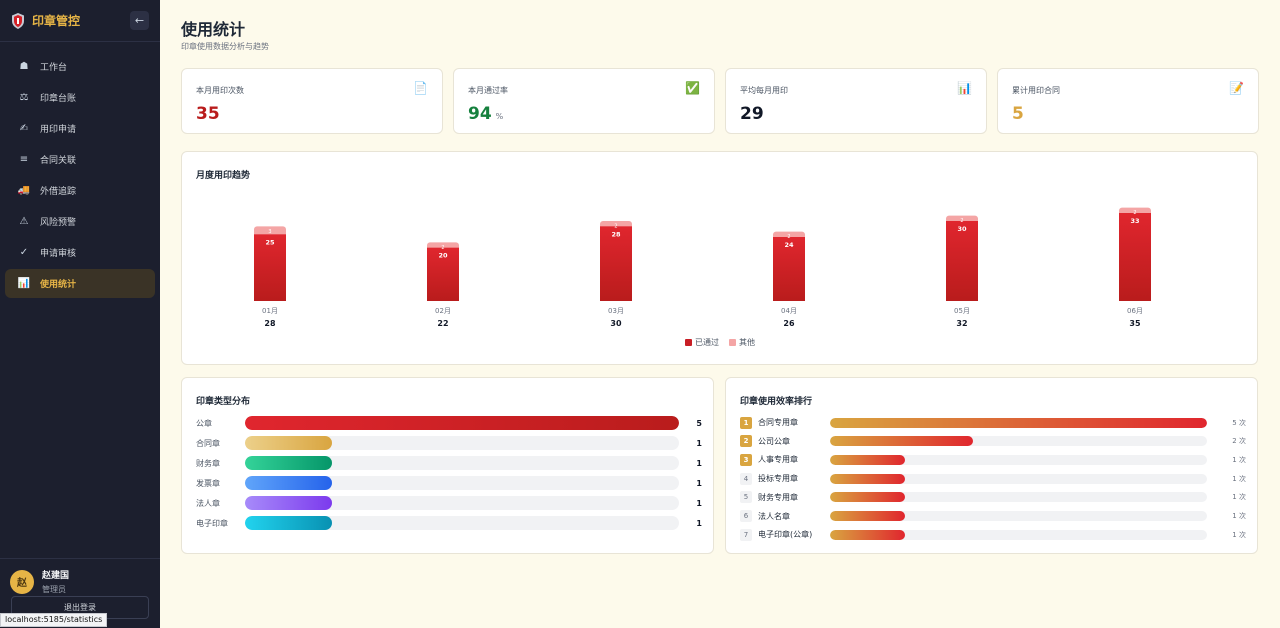 The image size is (1280, 628). I want to click on x-tick-label: 05月, so click(962, 311).